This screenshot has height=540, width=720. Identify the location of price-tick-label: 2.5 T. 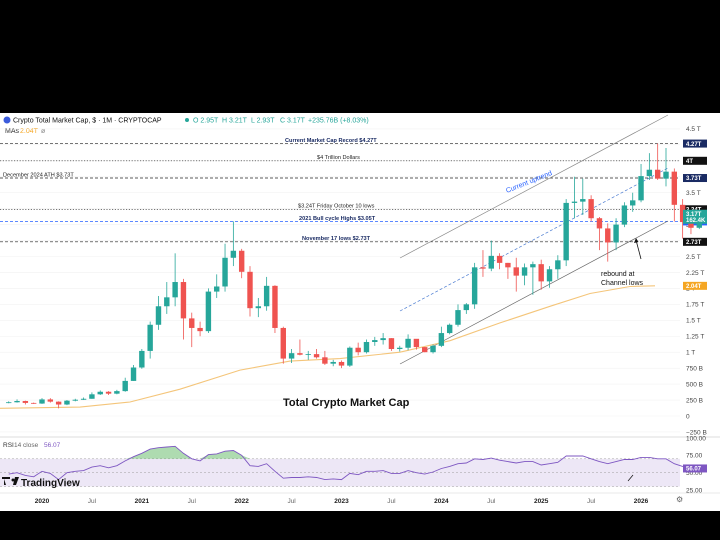
(693, 257).